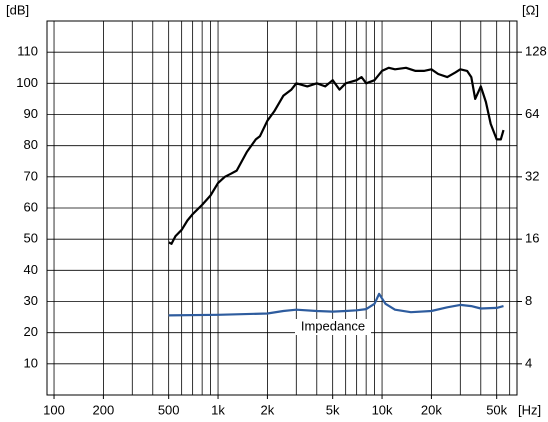 The width and height of the screenshot is (548, 422). I want to click on series-line, so click(336, 304).